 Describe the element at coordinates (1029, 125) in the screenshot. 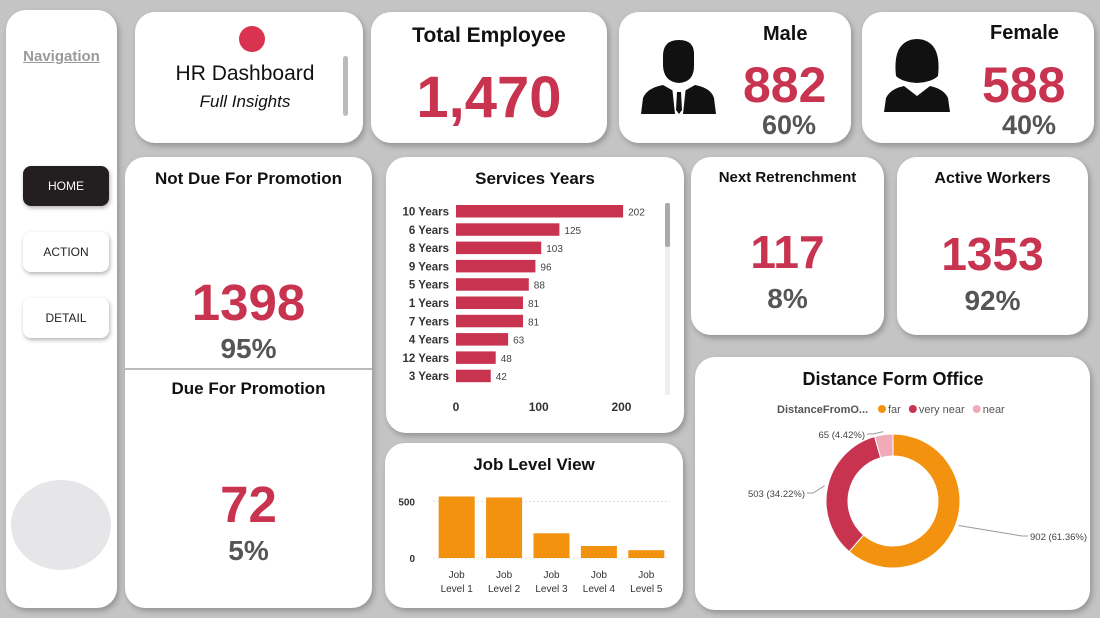

I see `female-percent: 40%` at that location.